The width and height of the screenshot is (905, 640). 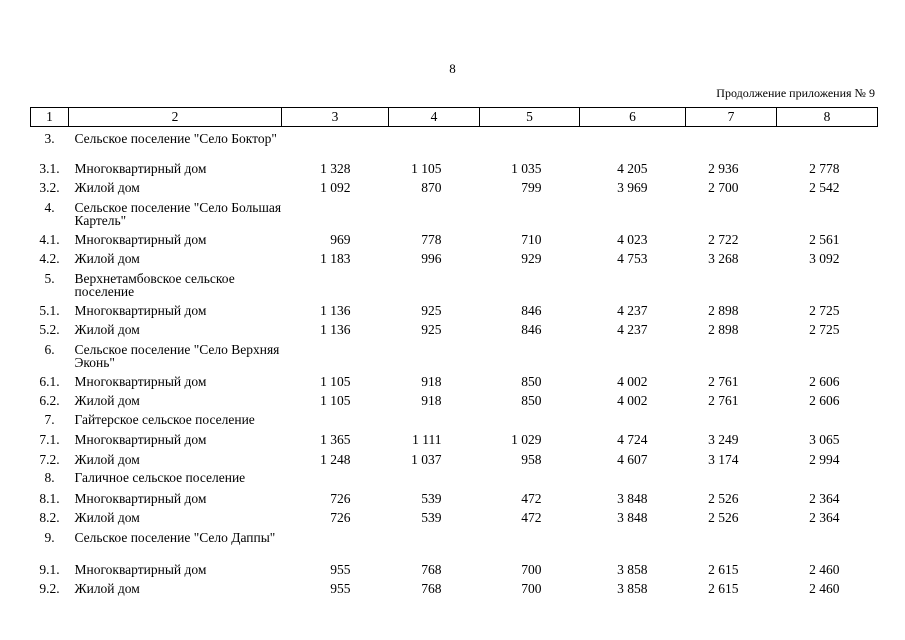 I want to click on settlement-name: Гайтерское сельское поселение, so click(x=164, y=419).